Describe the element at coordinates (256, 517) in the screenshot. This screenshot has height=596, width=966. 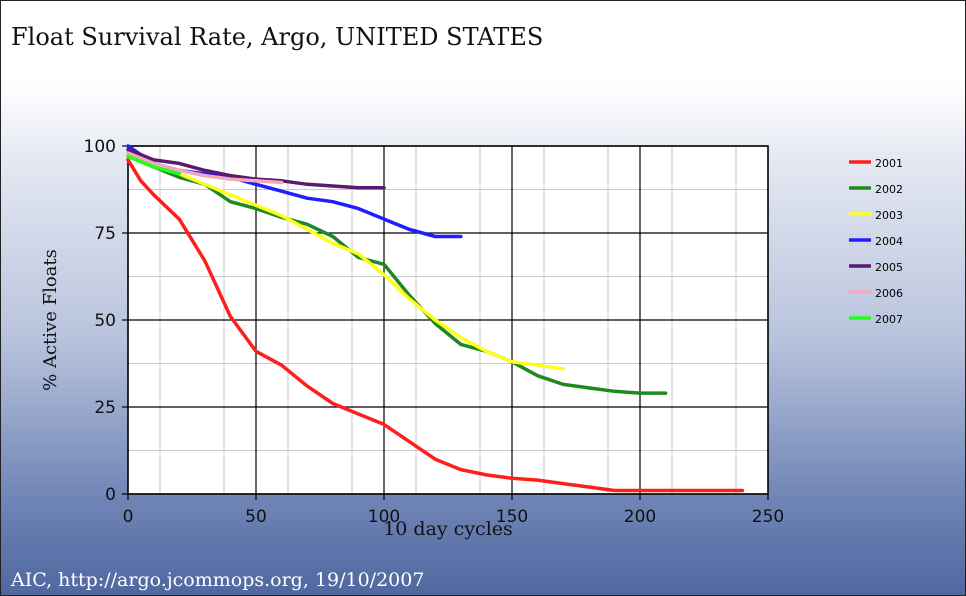
I see `x-tick-label: 50` at that location.